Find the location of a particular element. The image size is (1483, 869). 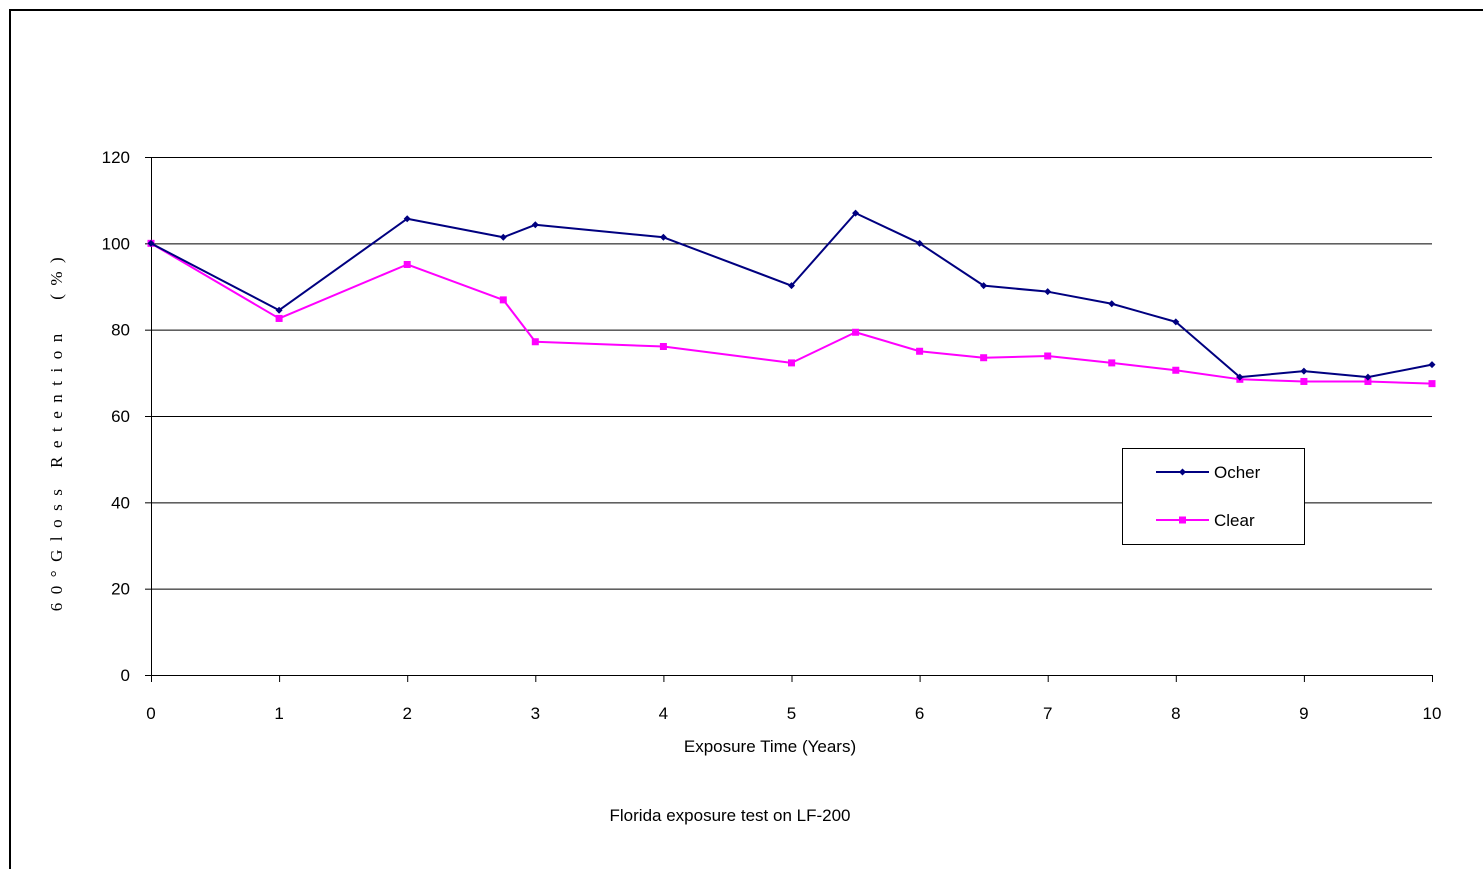

x-tick-label: 4 is located at coordinates (663, 713).